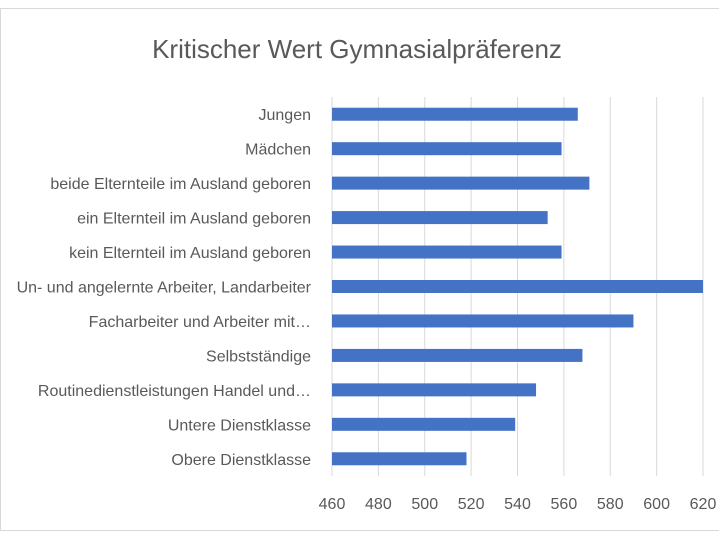  What do you see at coordinates (194, 219) in the screenshot?
I see `category-label: ein Elternteil im Ausland geboren` at bounding box center [194, 219].